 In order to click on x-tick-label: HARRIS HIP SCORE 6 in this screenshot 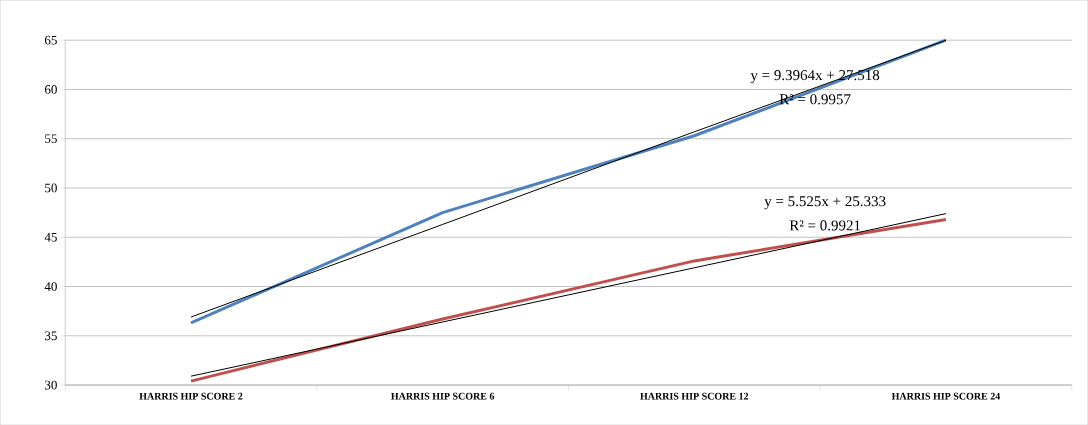, I will do `click(443, 396)`.